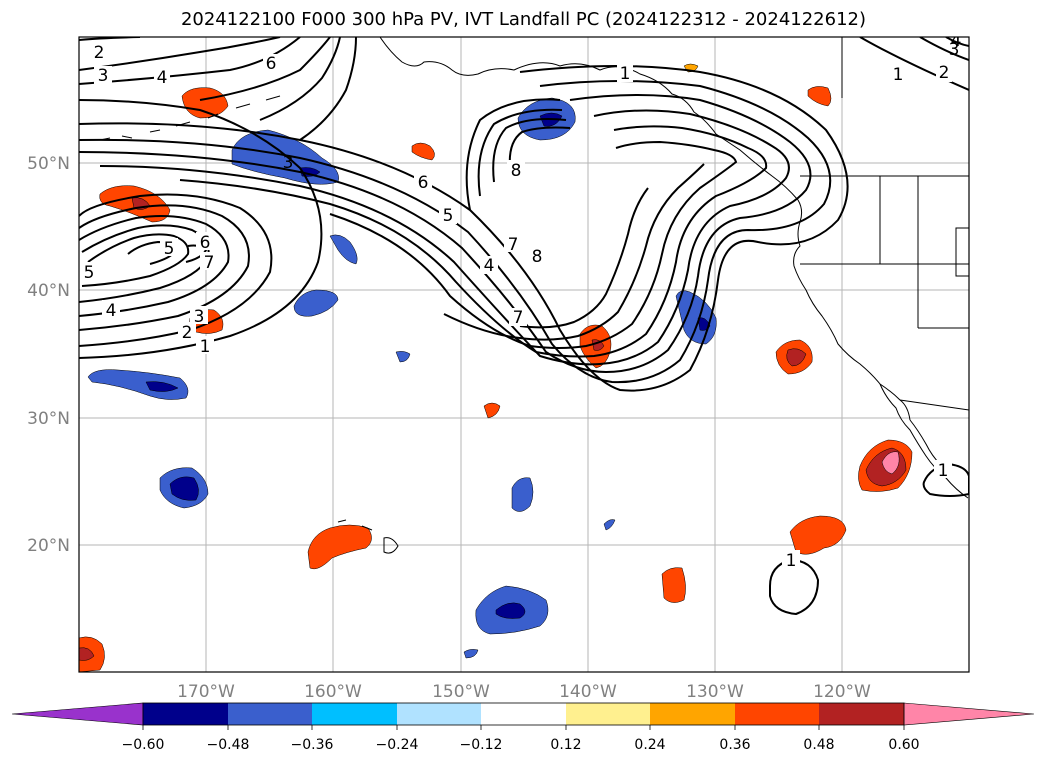  What do you see at coordinates (48, 419) in the screenshot?
I see `lat-label: 30°N` at bounding box center [48, 419].